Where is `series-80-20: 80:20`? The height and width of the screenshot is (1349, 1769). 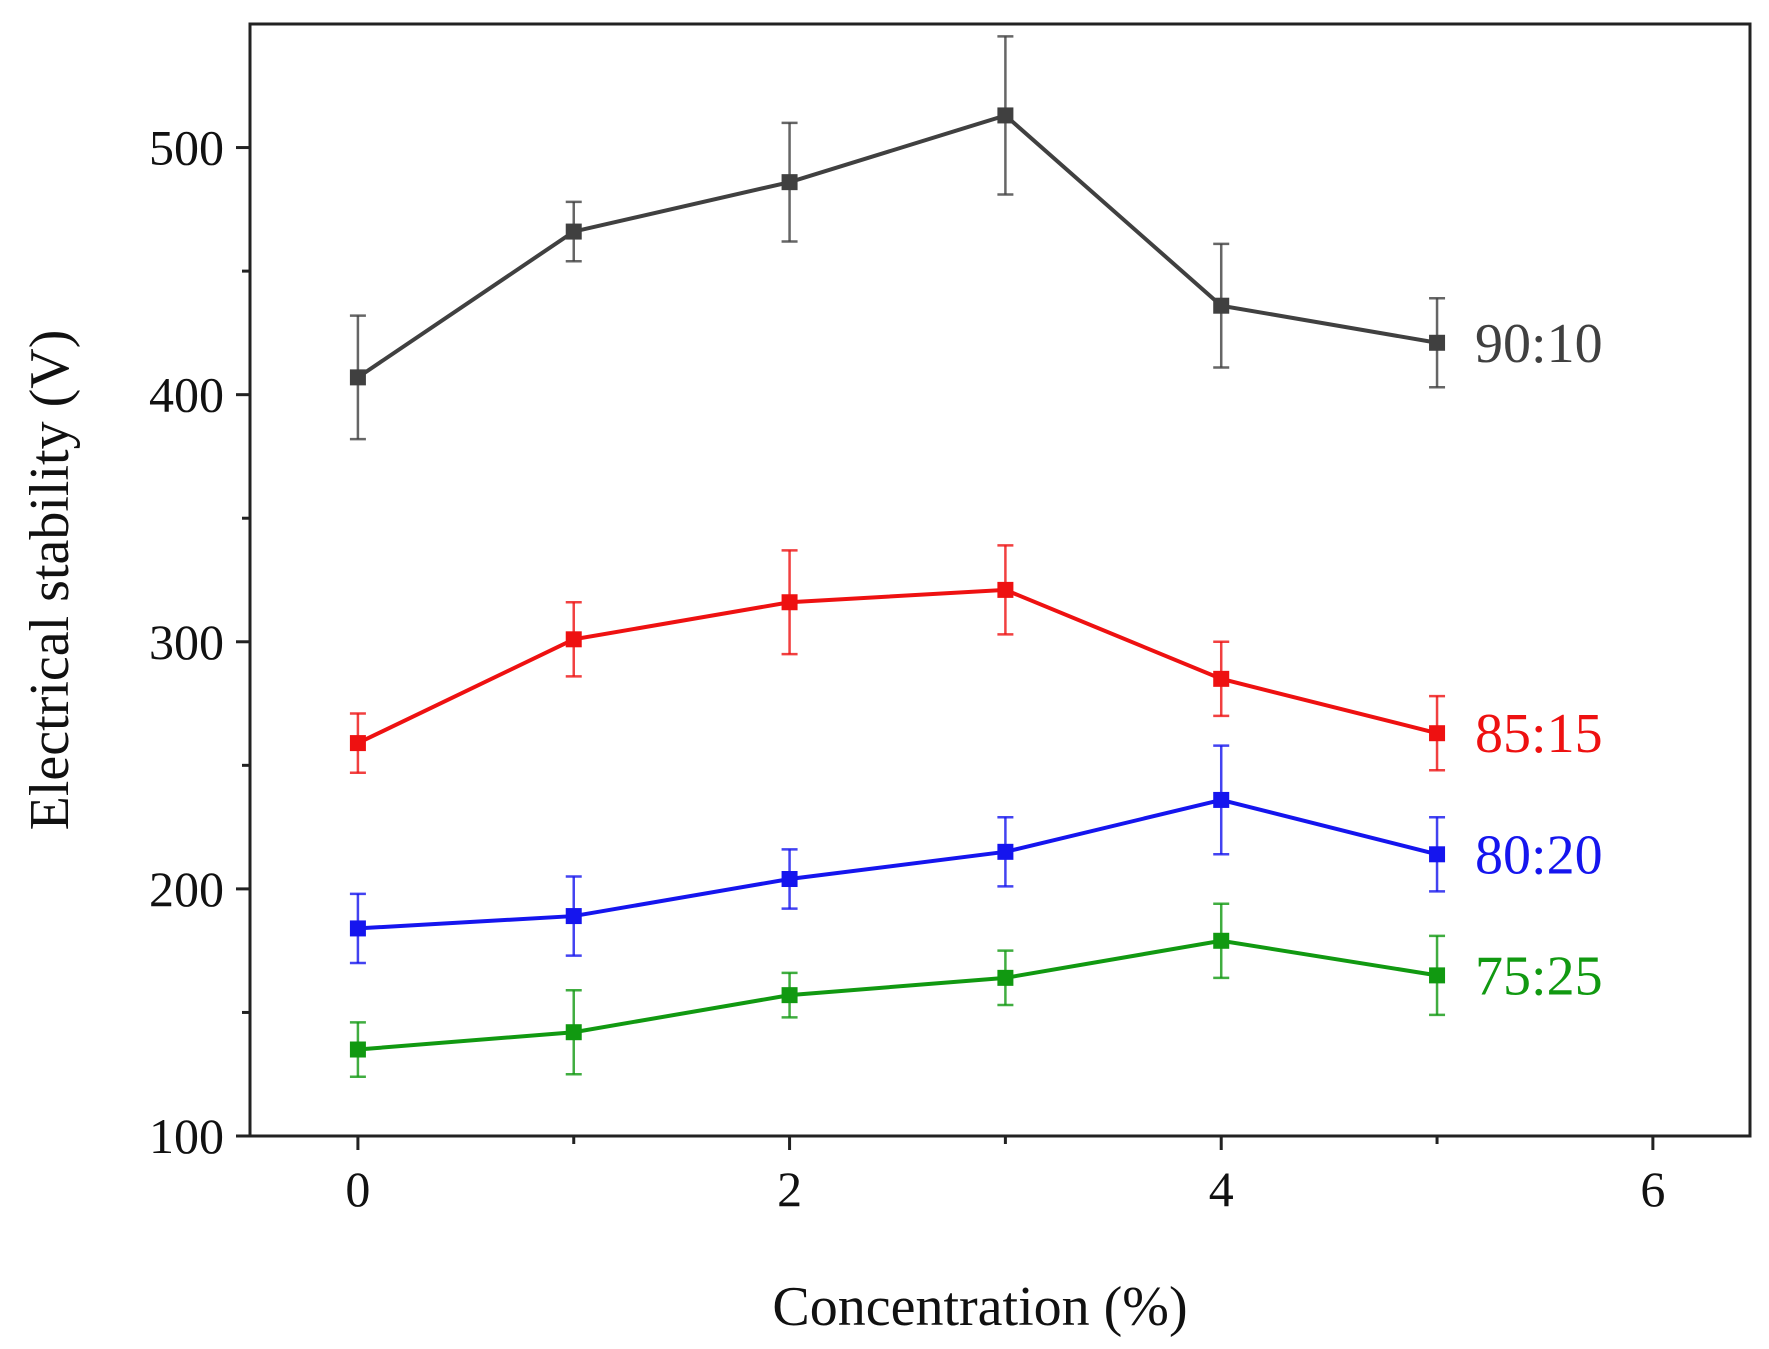
series-80-20: 80:20 is located at coordinates (976, 854).